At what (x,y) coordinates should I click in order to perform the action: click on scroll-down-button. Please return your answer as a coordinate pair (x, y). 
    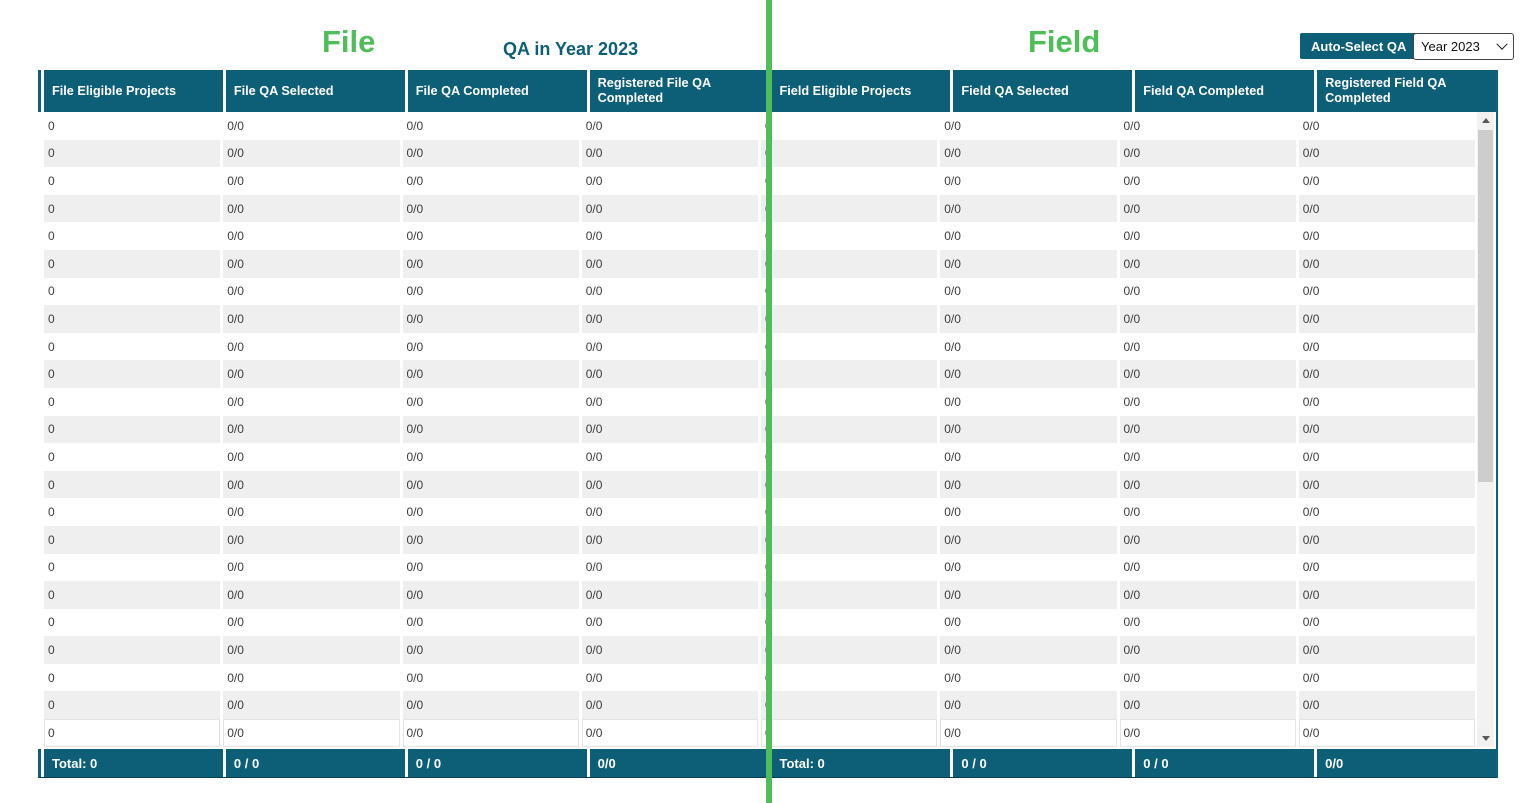
    Looking at the image, I should click on (1485, 738).